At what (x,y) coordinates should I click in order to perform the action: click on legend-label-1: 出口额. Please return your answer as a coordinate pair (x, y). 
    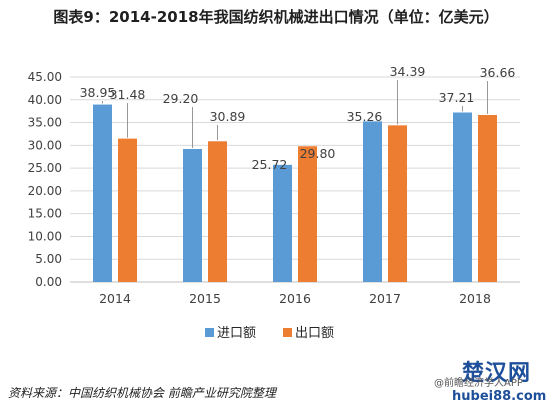
    Looking at the image, I should click on (314, 333).